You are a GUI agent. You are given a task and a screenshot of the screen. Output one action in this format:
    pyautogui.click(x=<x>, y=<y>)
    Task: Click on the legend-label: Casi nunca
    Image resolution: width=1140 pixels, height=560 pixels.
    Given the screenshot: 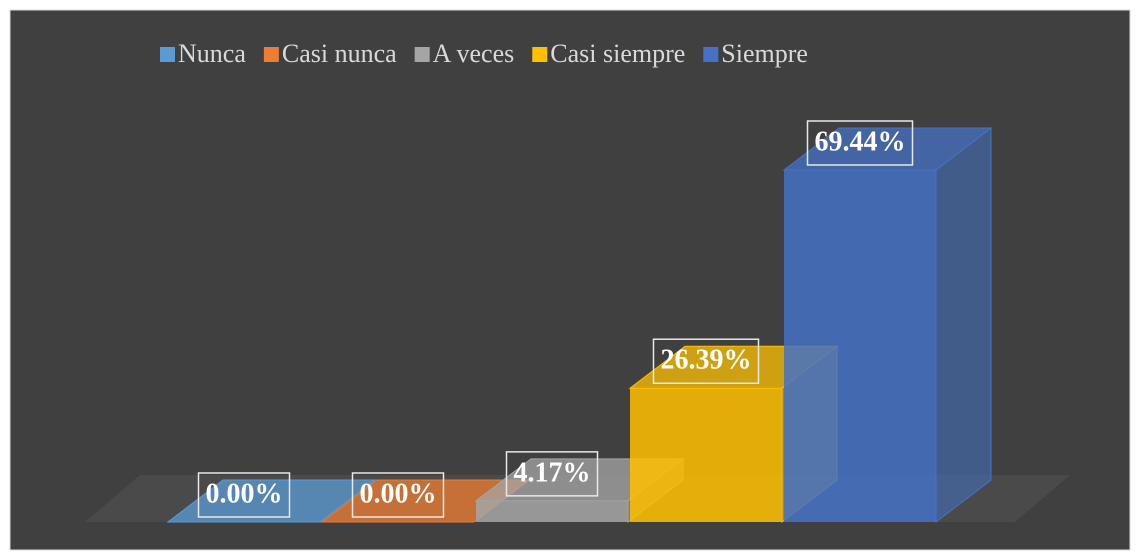 What is the action you would take?
    pyautogui.click(x=339, y=53)
    